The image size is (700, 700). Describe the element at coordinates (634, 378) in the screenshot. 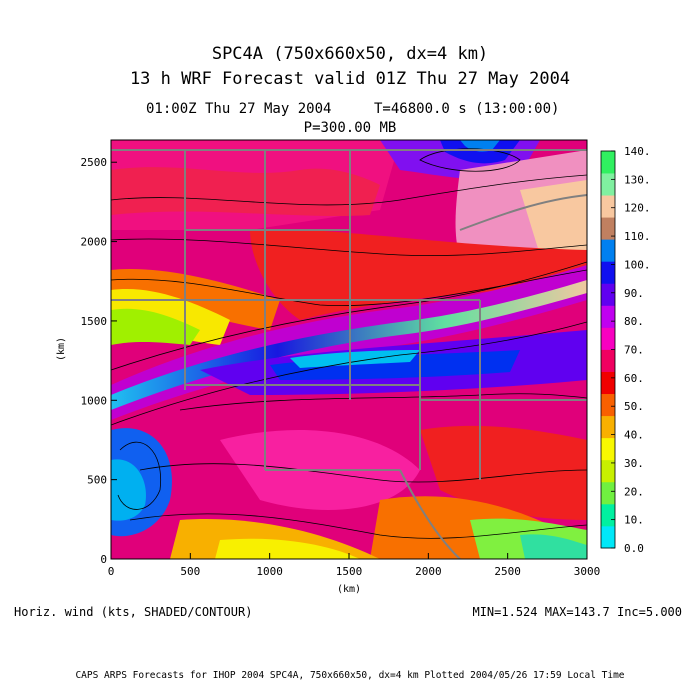

I see `colorbar-label: 60.` at that location.